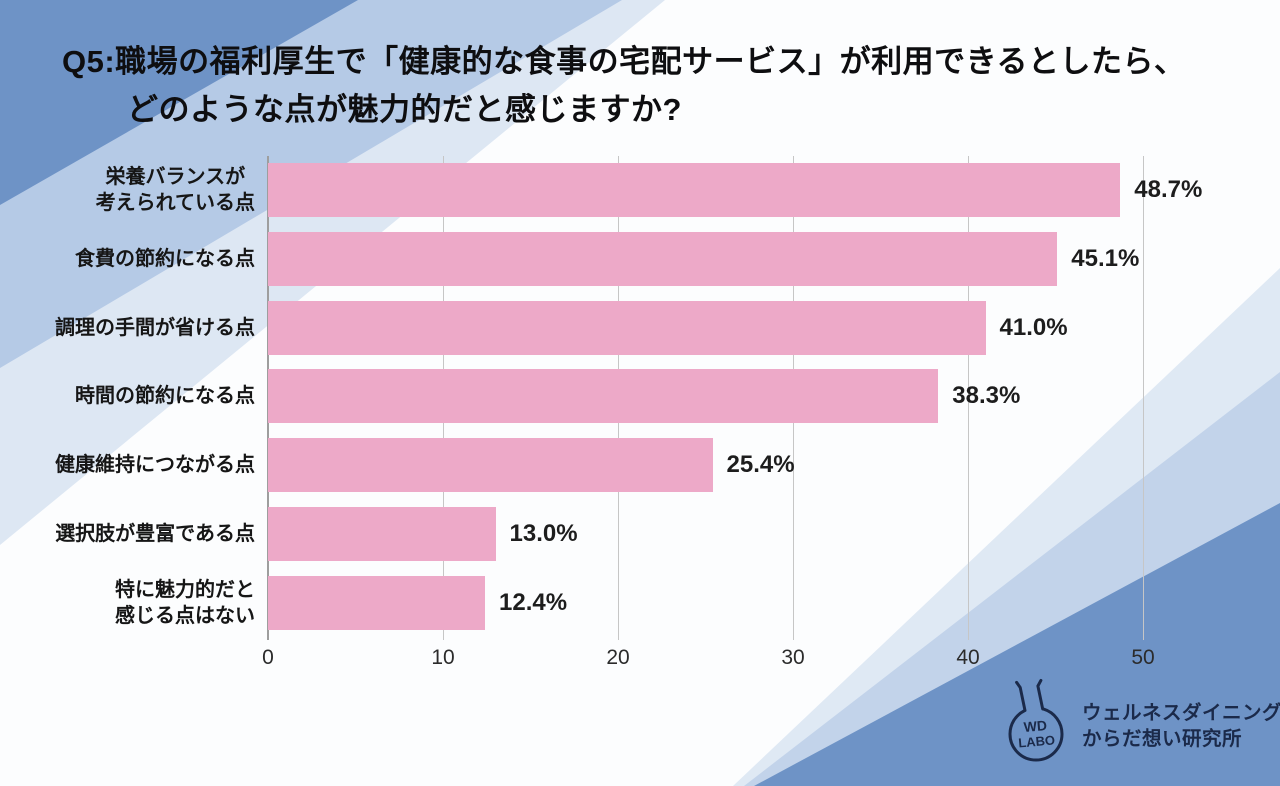 The image size is (1280, 786). What do you see at coordinates (155, 465) in the screenshot?
I see `category-label: 健康維持につながる点` at bounding box center [155, 465].